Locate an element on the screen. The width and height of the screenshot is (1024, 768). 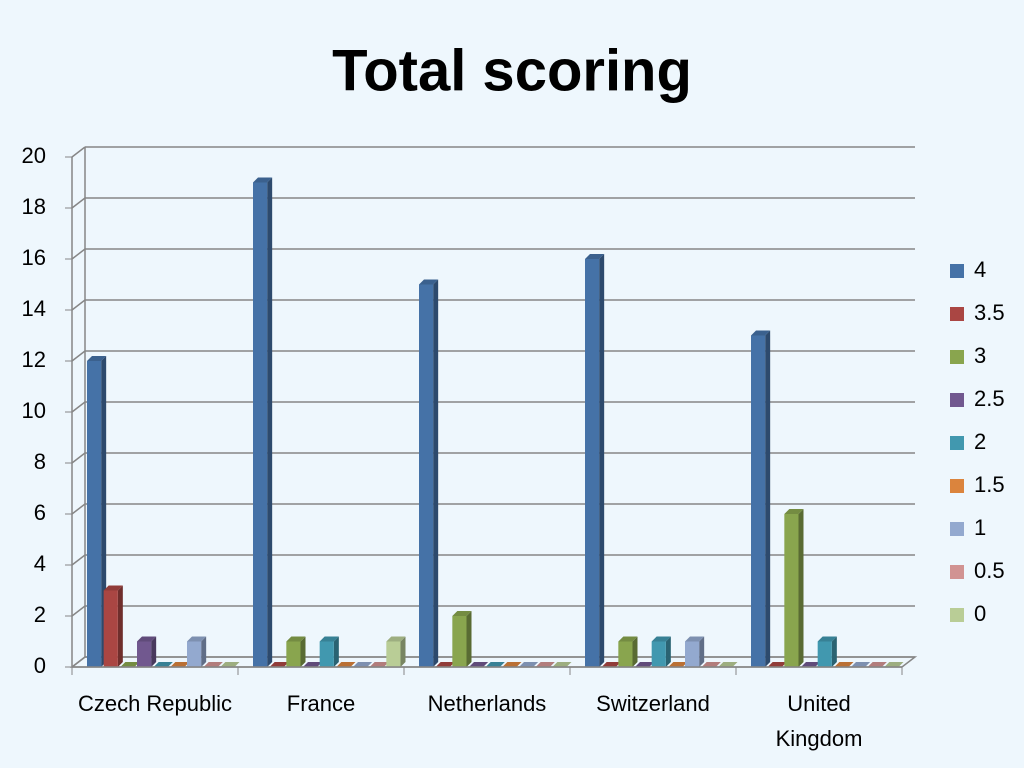
x-tick-label: Czech Republic is located at coordinates (155, 703).